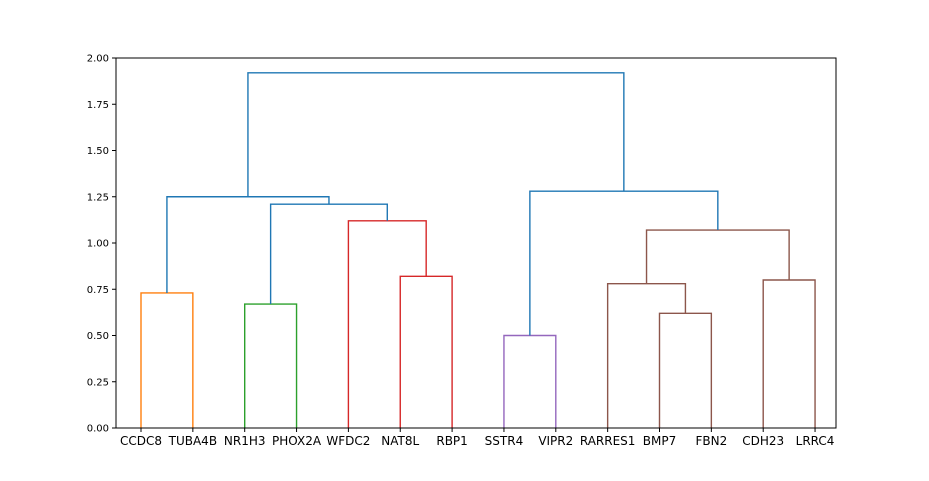 The height and width of the screenshot is (481, 929). What do you see at coordinates (98, 382) in the screenshot?
I see `y-tick-label: 0.25` at bounding box center [98, 382].